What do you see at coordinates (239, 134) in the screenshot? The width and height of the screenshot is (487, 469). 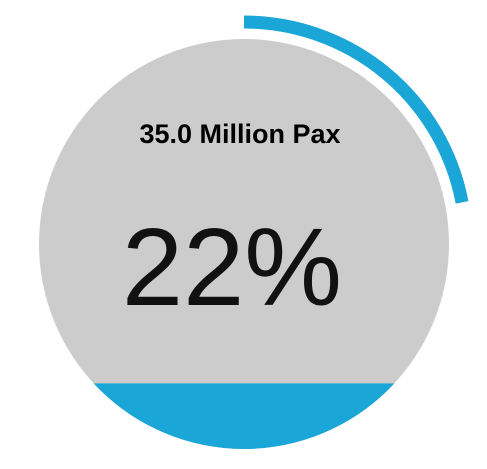 I see `passenger-count-label: 35.0 Million Pax` at bounding box center [239, 134].